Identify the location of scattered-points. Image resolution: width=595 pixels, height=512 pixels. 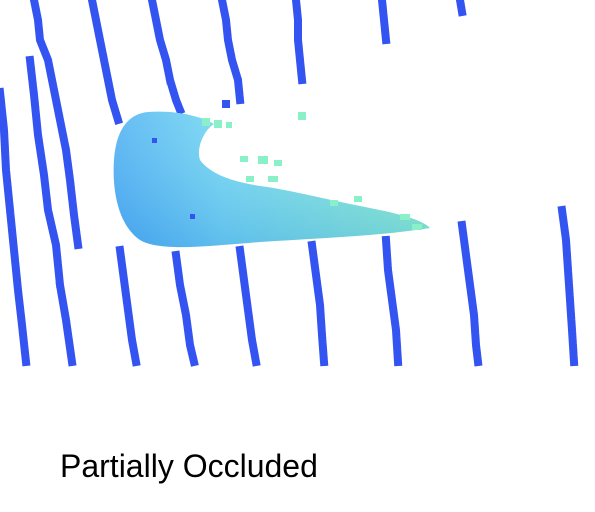
(312, 171).